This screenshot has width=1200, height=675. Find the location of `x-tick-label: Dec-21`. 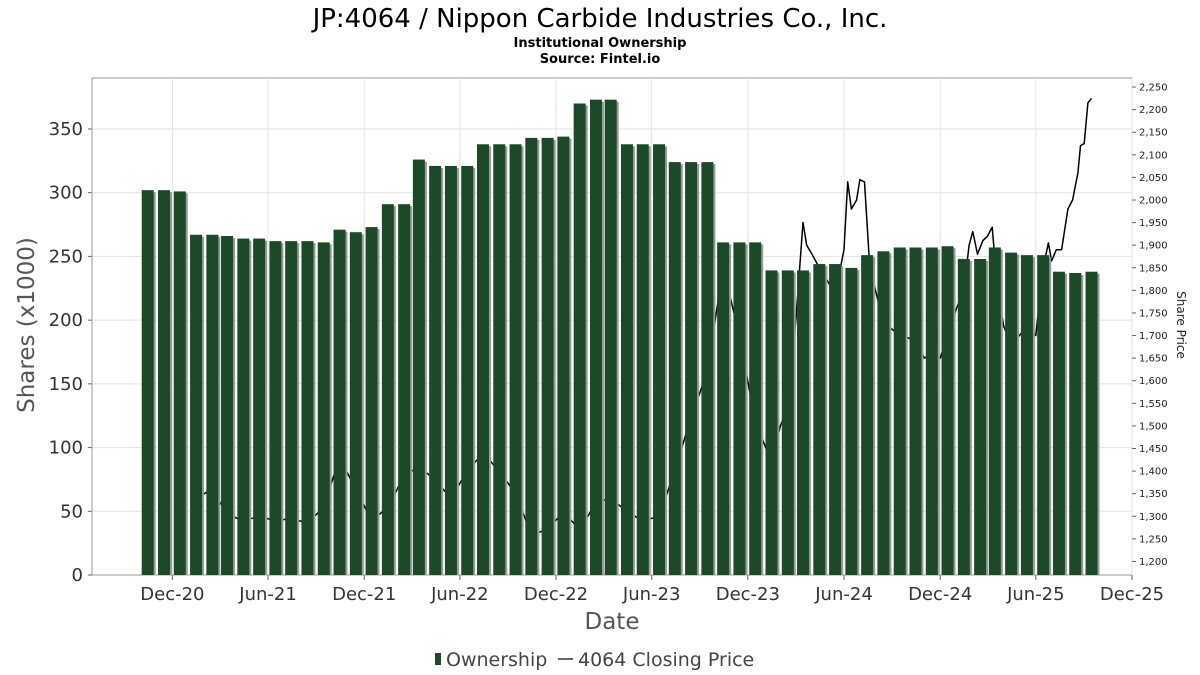

x-tick-label: Dec-21 is located at coordinates (364, 594).